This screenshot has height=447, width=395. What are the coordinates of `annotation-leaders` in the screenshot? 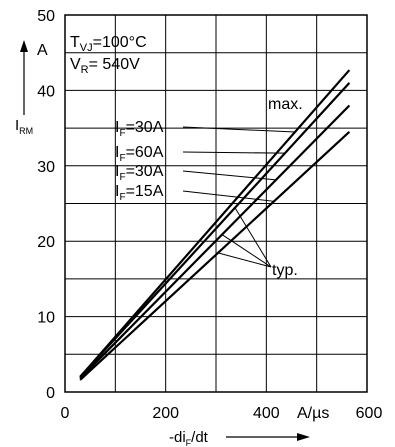 It's located at (239, 197).